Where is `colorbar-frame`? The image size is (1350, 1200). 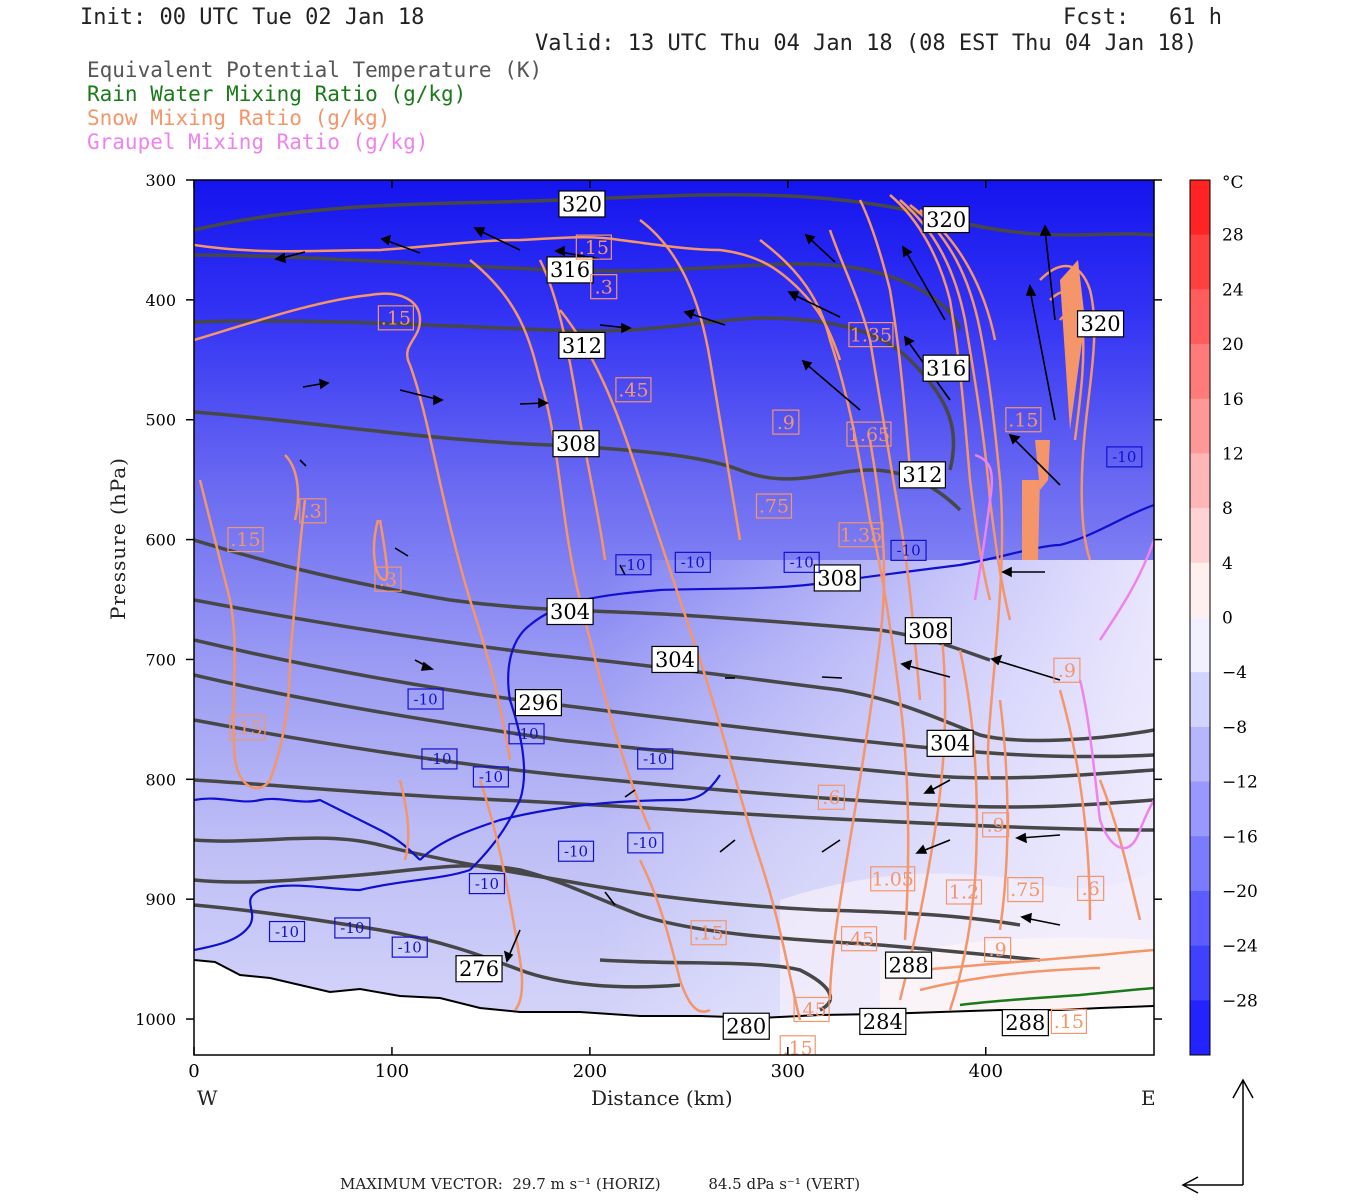
colorbar-frame is located at coordinates (1200, 617).